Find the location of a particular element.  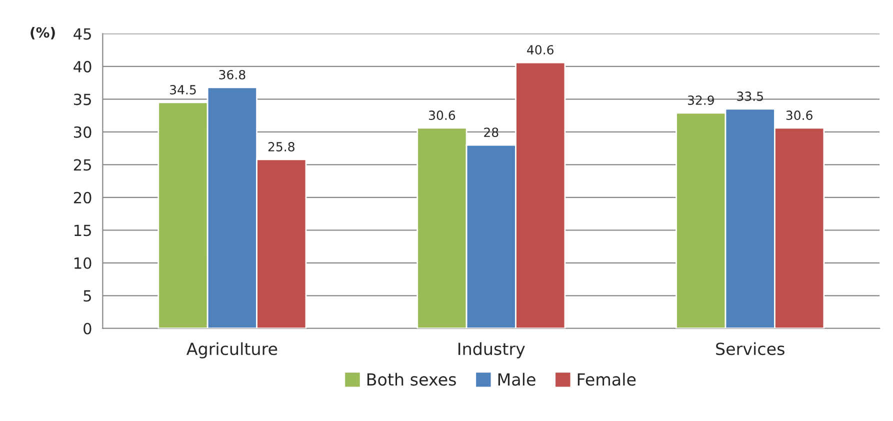

x-tick-label: Services is located at coordinates (750, 349).